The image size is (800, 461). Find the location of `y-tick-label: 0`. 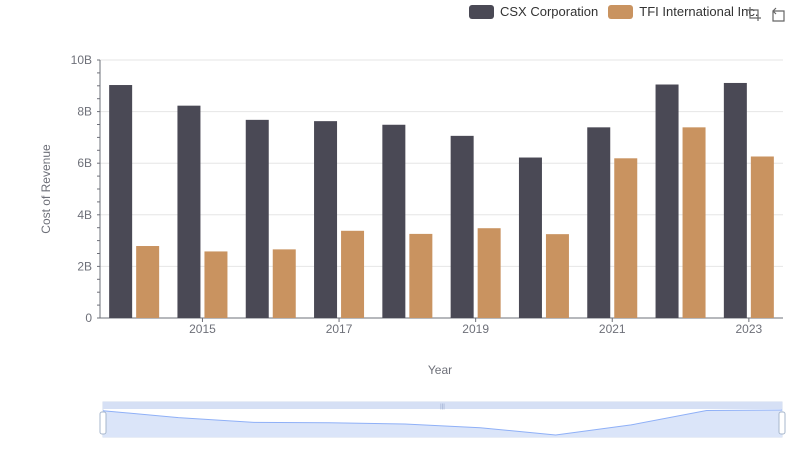

y-tick-label: 0 is located at coordinates (88, 318).